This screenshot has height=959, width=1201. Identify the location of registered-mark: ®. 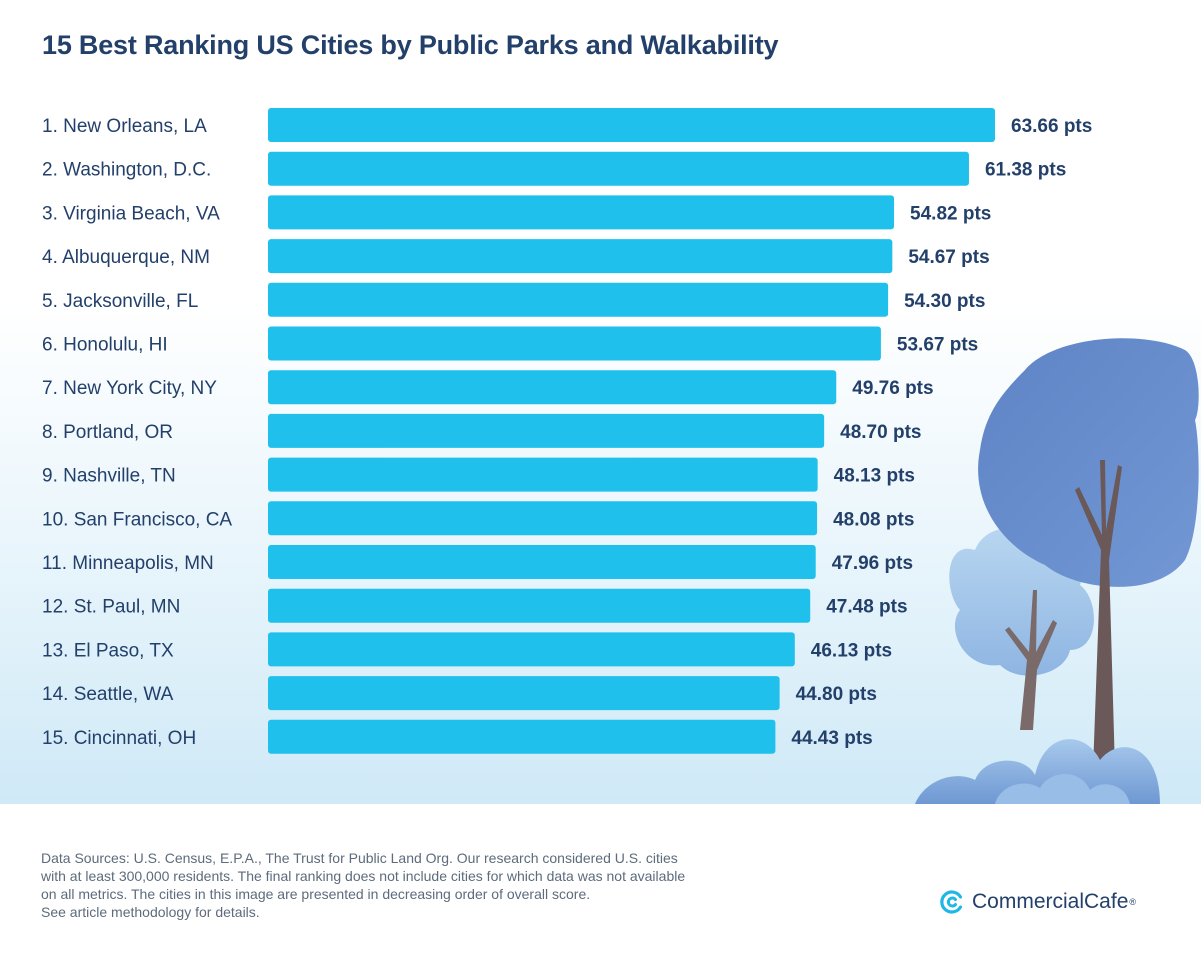
(1133, 902).